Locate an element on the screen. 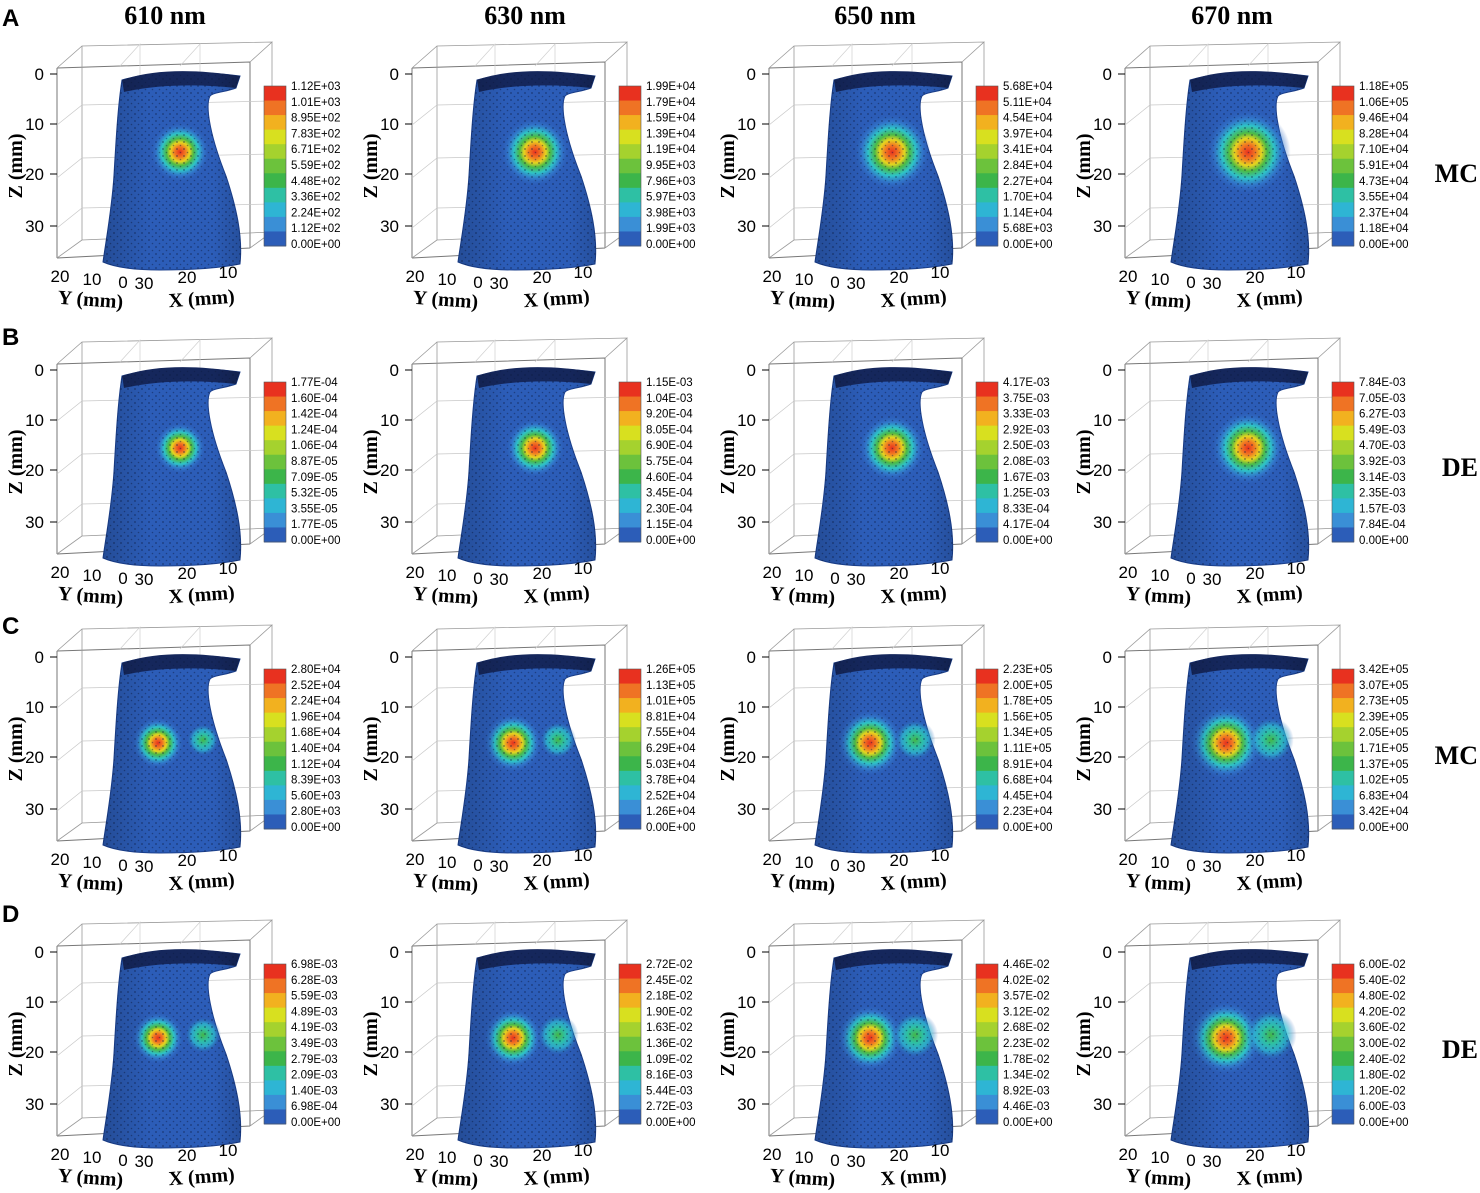 The height and width of the screenshot is (1193, 1480). y-axis-ticks: 20 10 0 is located at coordinates (801, 575).